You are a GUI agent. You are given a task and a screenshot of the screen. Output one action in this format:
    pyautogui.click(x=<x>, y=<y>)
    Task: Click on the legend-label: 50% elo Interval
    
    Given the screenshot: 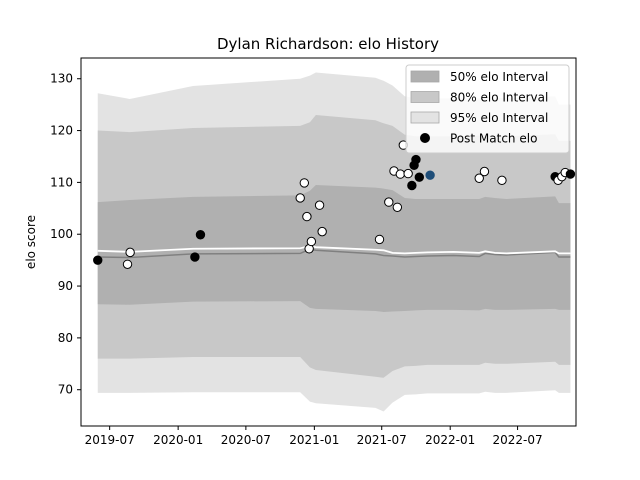 What is the action you would take?
    pyautogui.click(x=499, y=77)
    